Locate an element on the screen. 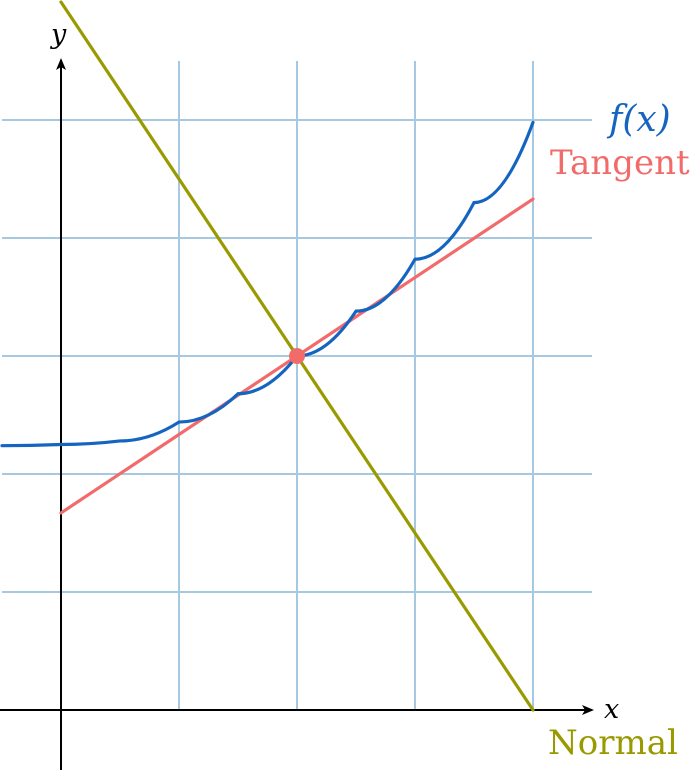  tangent-label: Tangent is located at coordinates (620, 163).